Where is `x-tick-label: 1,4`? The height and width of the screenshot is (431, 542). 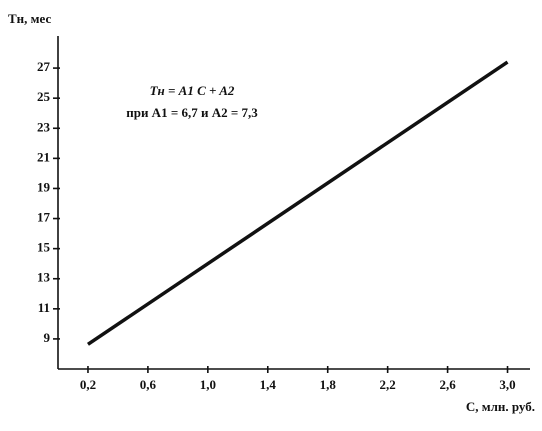
x-tick-label: 1,4 is located at coordinates (268, 384).